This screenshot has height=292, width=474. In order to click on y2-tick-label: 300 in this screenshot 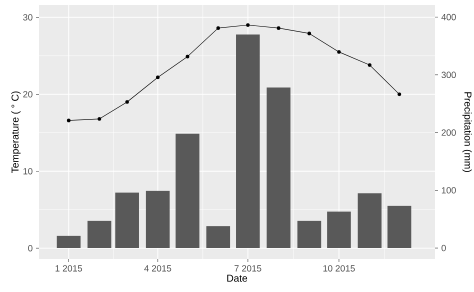, I will do `click(449, 75)`.